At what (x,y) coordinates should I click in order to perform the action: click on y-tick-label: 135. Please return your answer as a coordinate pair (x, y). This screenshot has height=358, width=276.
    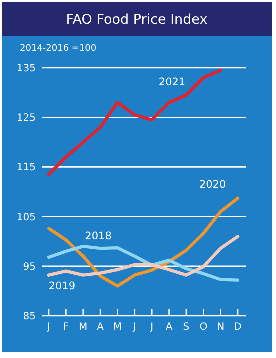
    Looking at the image, I should click on (26, 69).